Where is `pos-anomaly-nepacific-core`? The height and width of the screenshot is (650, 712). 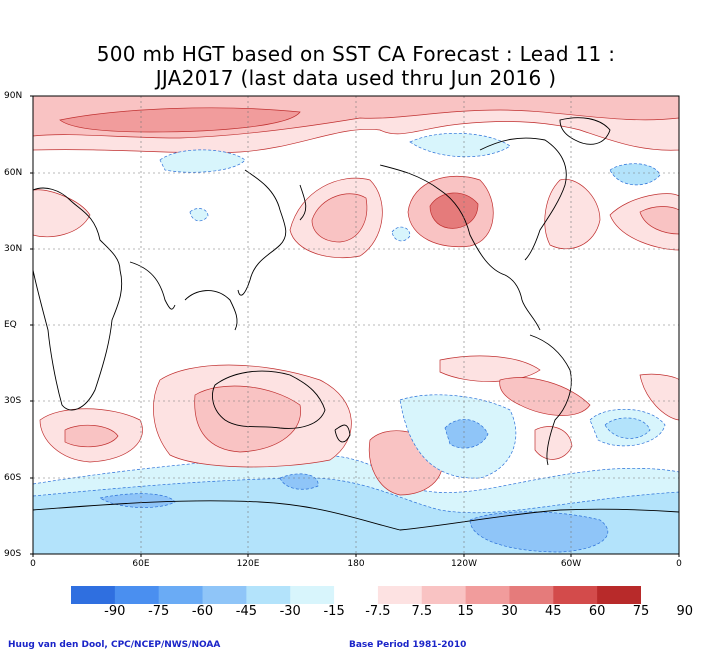
pos-anomaly-nepacific-core is located at coordinates (454, 210).